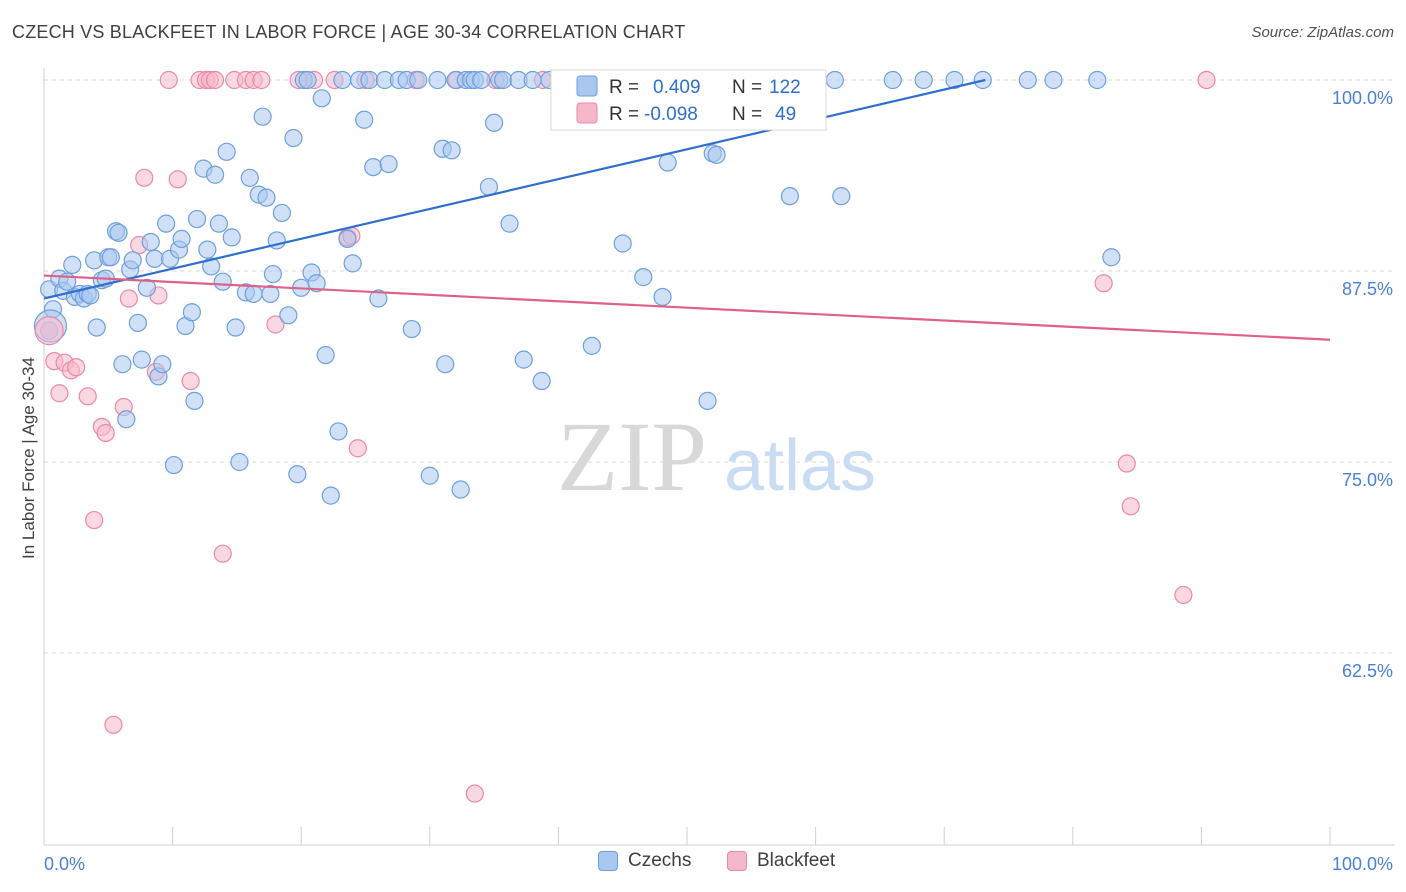 Image resolution: width=1406 pixels, height=892 pixels. Describe the element at coordinates (687, 307) in the screenshot. I see `blackfeet-trend-line` at that location.